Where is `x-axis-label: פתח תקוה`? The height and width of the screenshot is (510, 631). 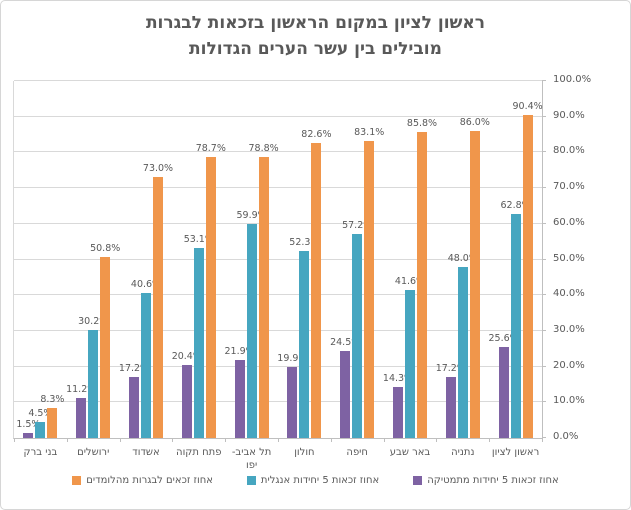 x-axis-label: פתח תקוה is located at coordinates (199, 452).